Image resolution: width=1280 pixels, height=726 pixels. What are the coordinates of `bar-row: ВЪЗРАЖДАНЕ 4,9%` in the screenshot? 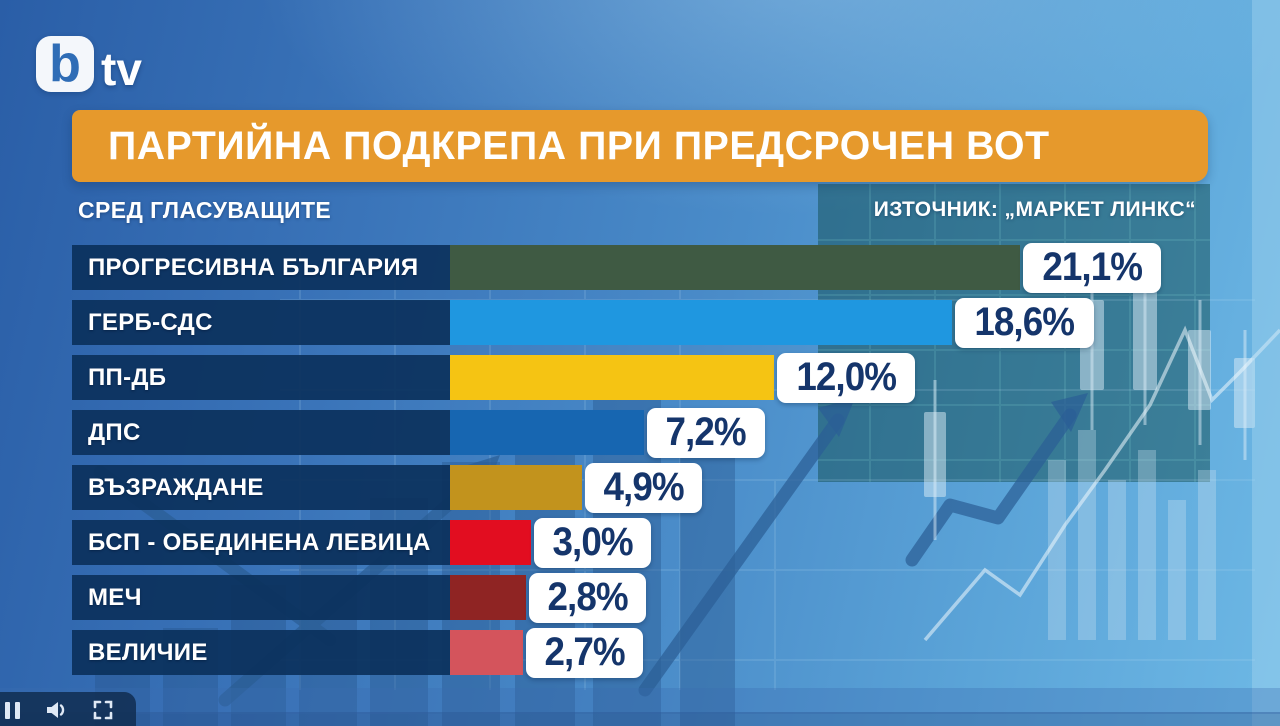 It's located at (616, 487).